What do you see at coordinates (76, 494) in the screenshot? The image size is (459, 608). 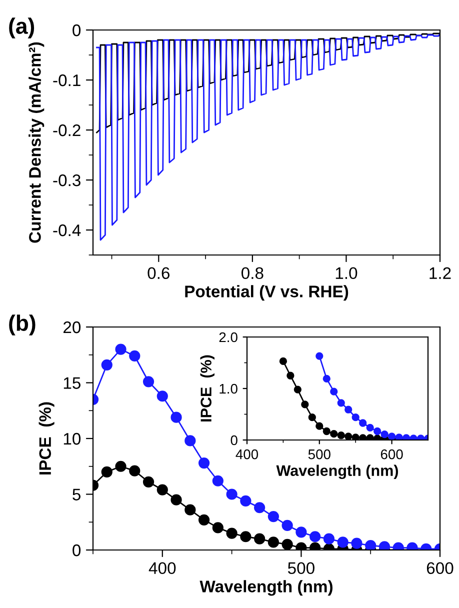 I see `y-tick-label: 5` at bounding box center [76, 494].